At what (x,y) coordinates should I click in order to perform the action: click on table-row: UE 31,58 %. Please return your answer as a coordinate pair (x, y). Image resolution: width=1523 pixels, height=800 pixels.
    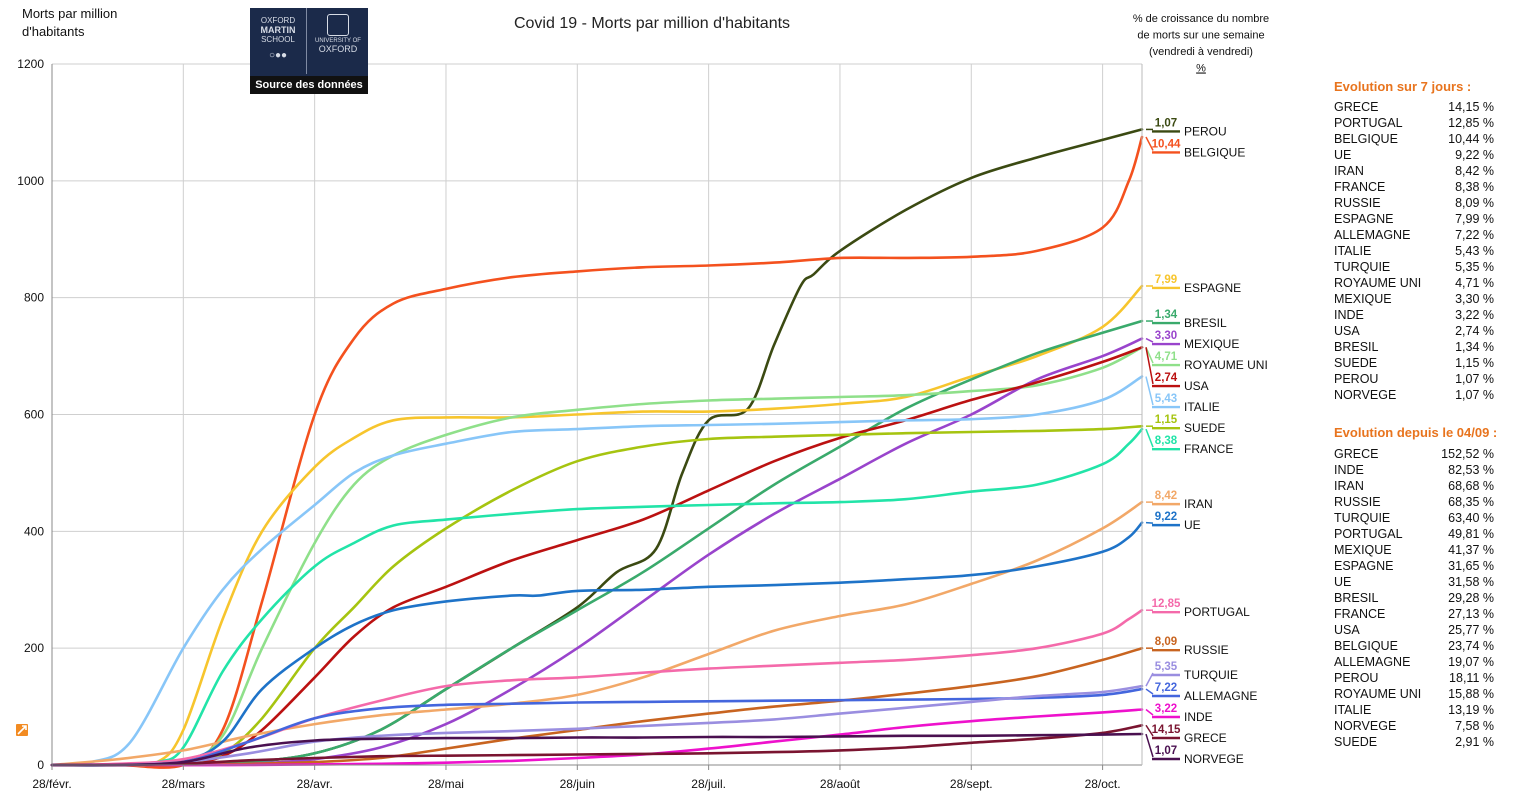
    Looking at the image, I should click on (1414, 582).